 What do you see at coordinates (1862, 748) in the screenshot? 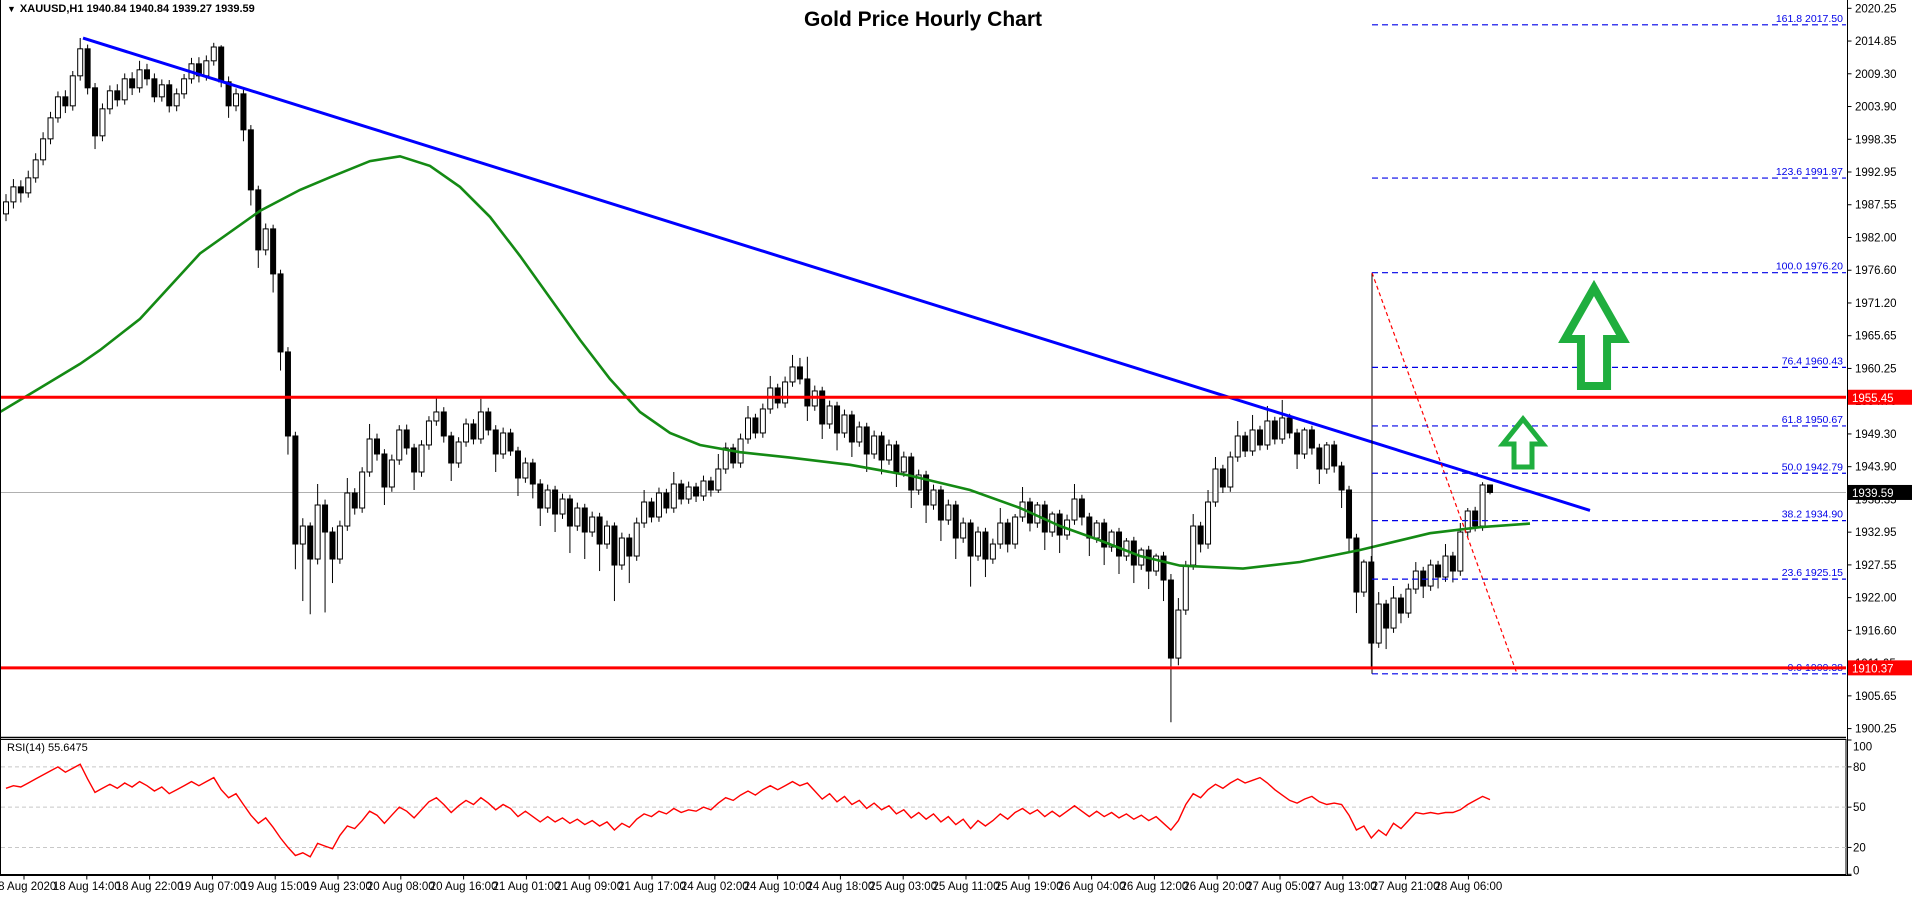
I see `svg-text: 100` at bounding box center [1862, 748].